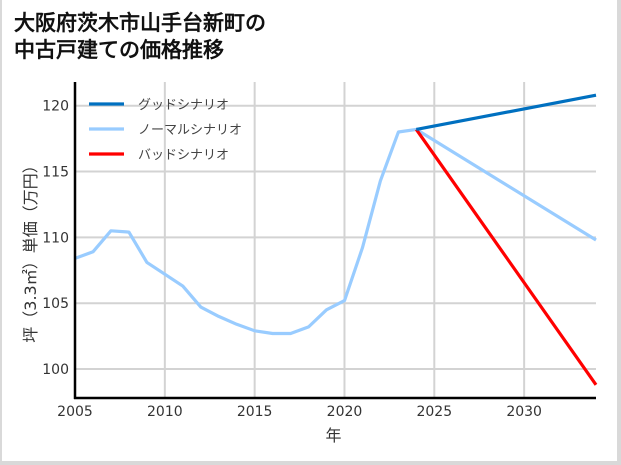 The width and height of the screenshot is (621, 465). Describe the element at coordinates (55, 107) in the screenshot. I see `y-tick-label: 120` at that location.